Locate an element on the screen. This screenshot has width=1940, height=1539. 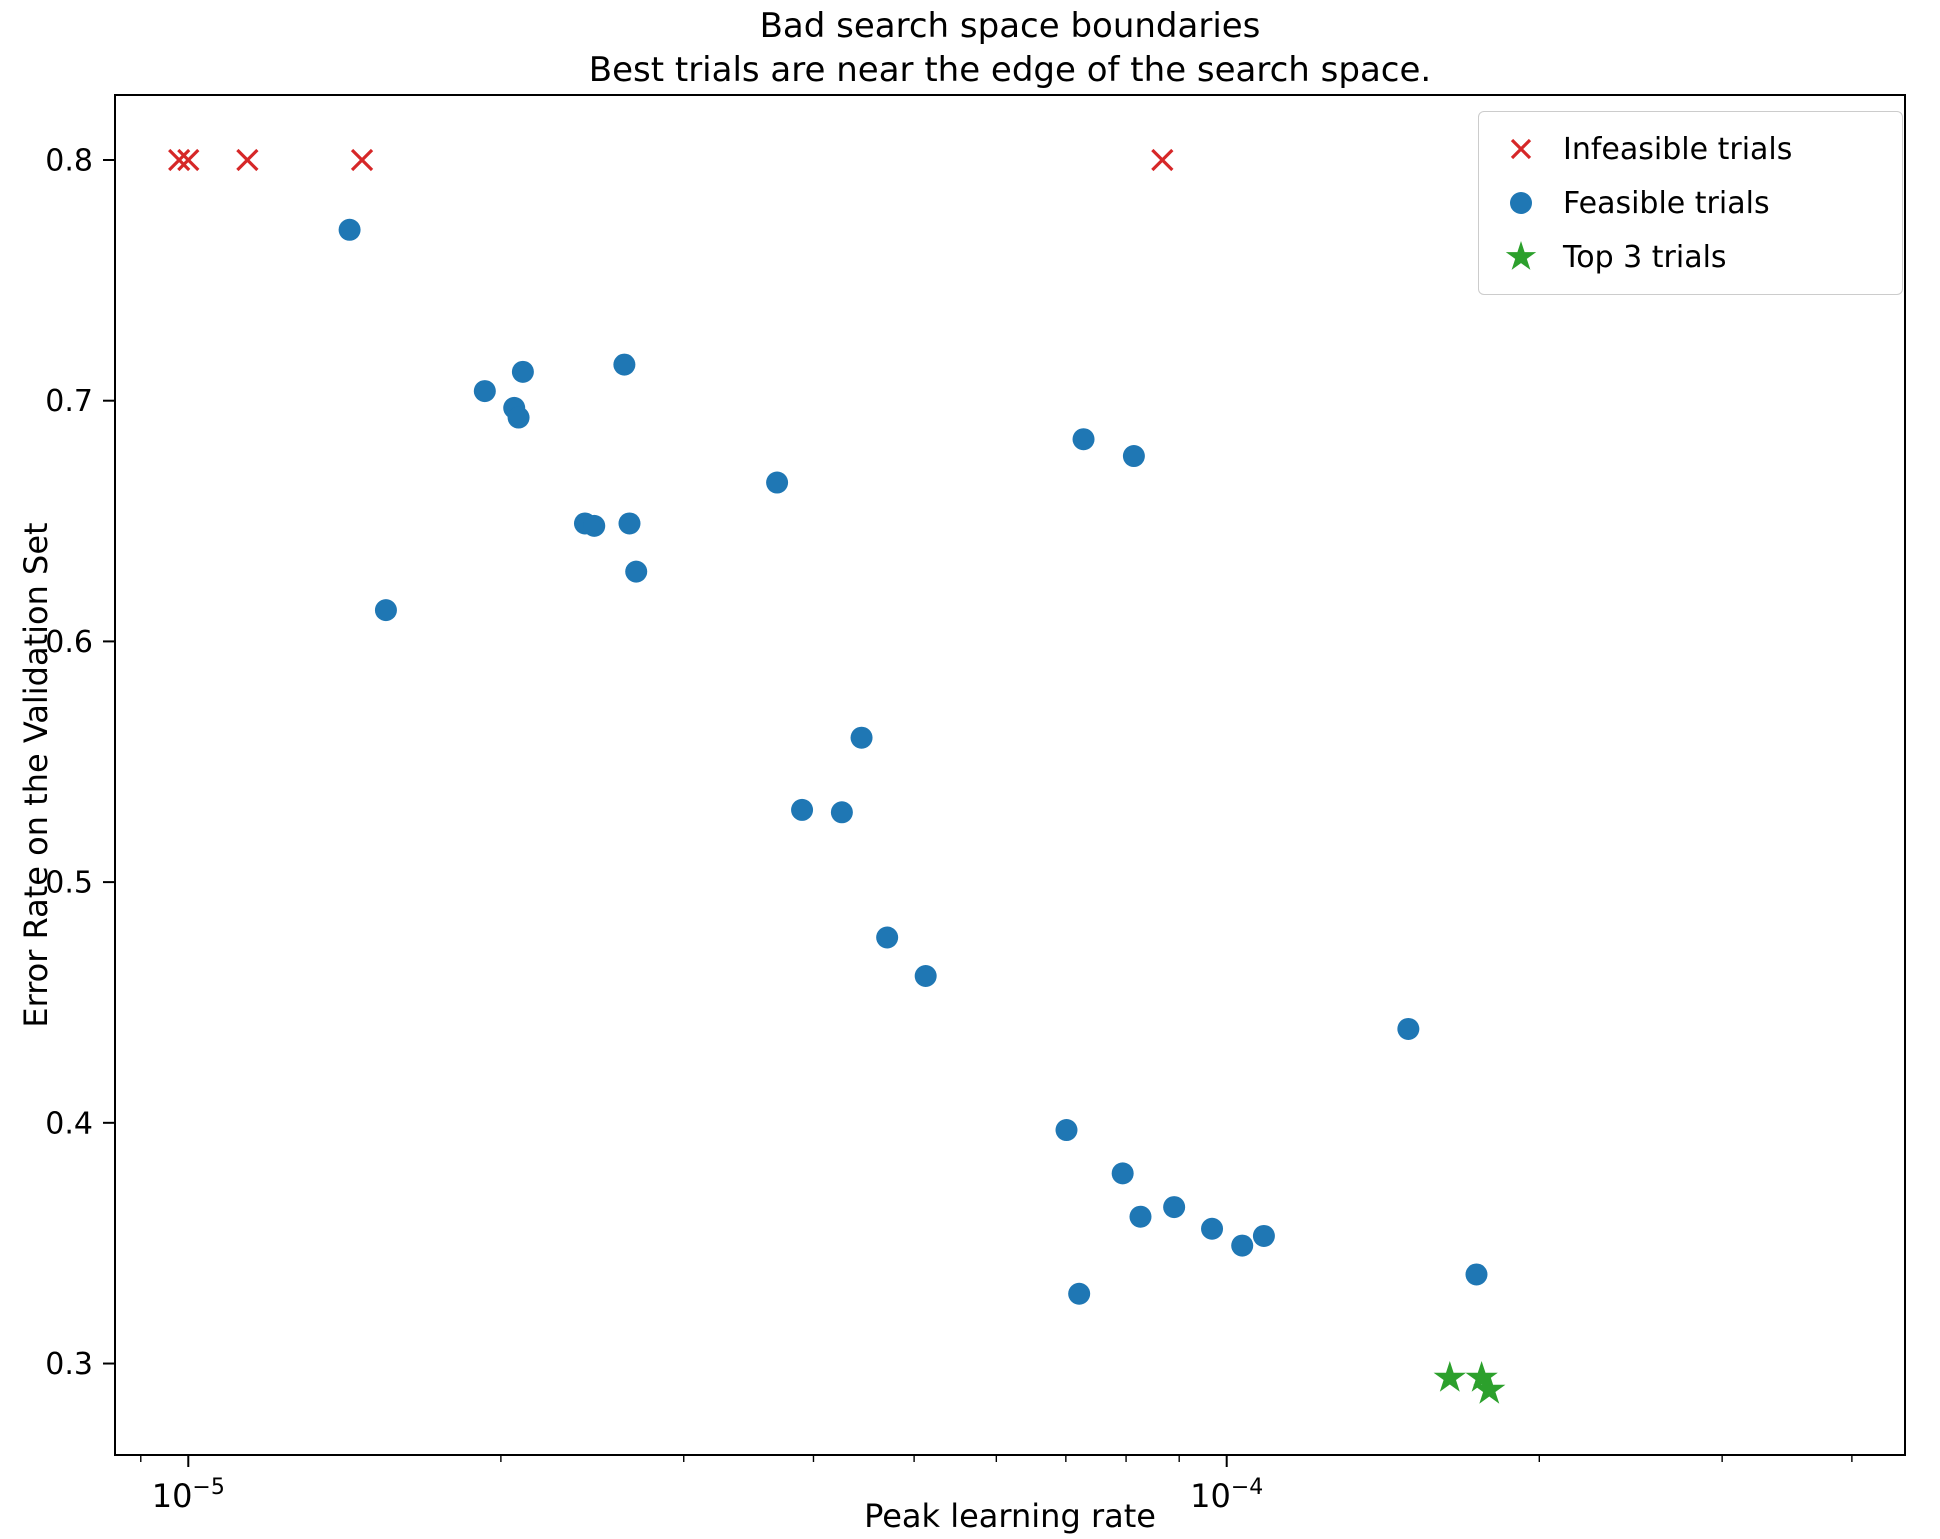
x-marker-icon is located at coordinates (1521, 149).